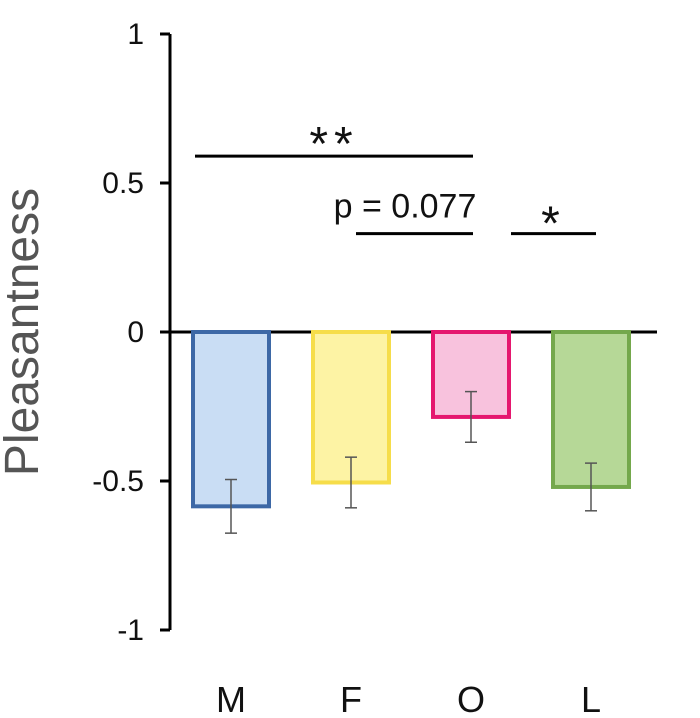 This screenshot has width=700, height=718. I want to click on y-axis-title: Pleasantness, so click(24, 332).